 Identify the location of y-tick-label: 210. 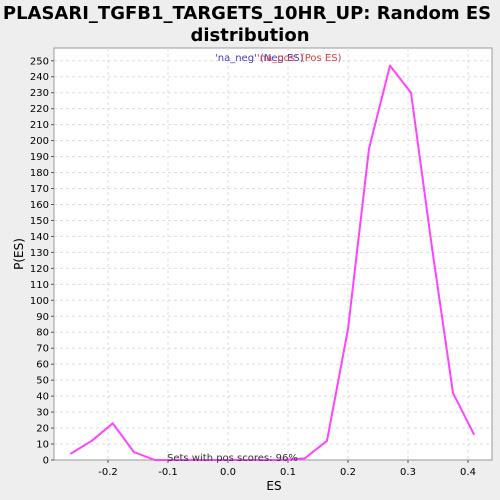
(39, 125).